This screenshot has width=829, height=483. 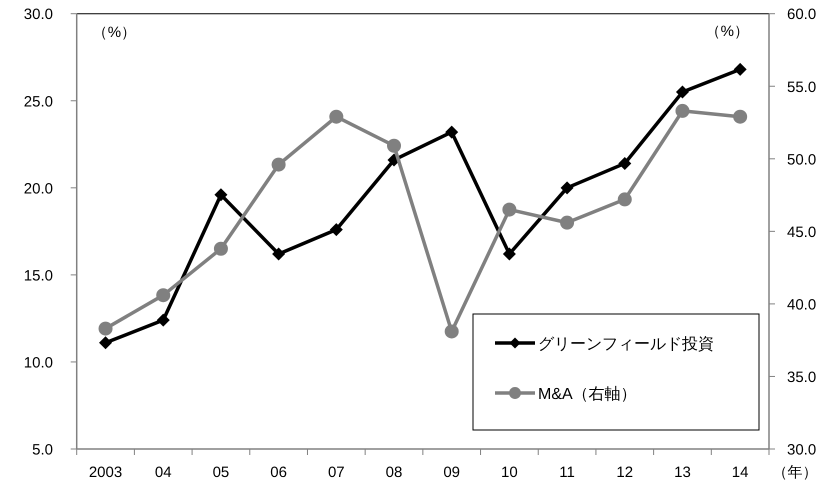 What do you see at coordinates (795, 472) in the screenshot?
I see `xlabel: （年）` at bounding box center [795, 472].